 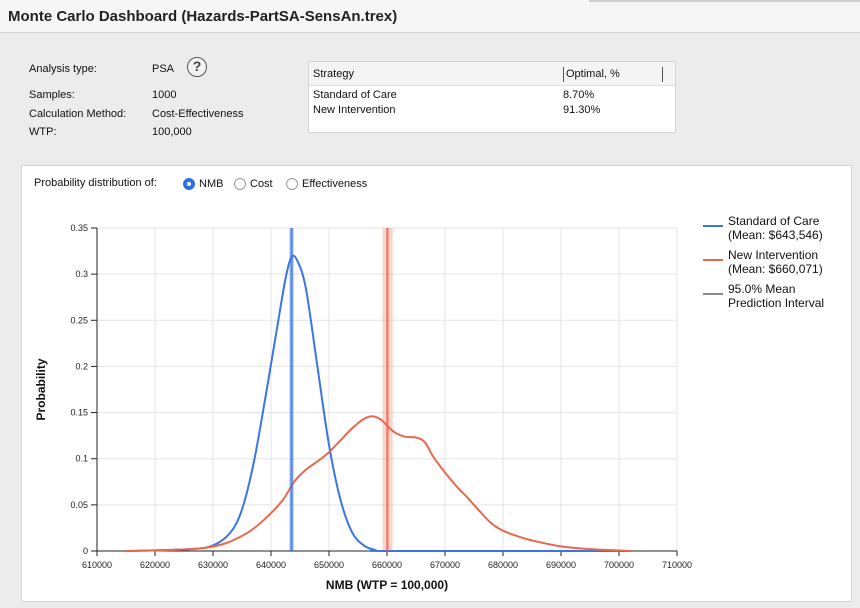 I want to click on legend-label: Standard of Care, so click(x=774, y=221).